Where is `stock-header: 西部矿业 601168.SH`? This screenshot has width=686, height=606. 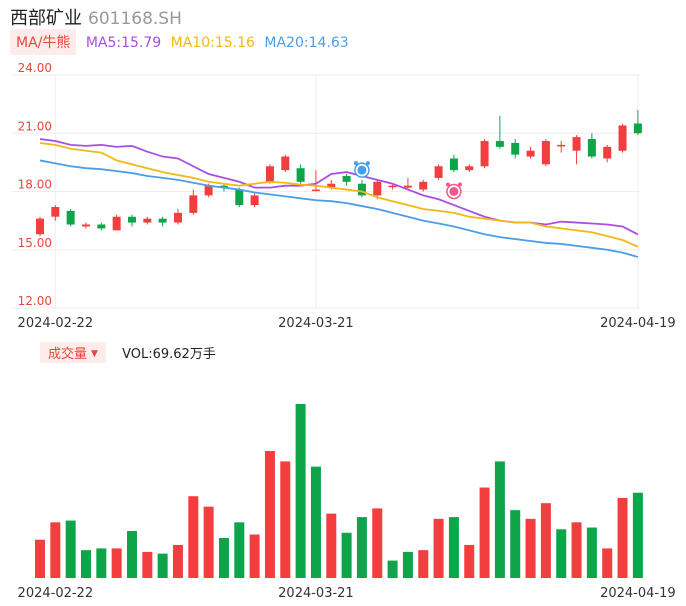
stock-header: 西部矿业 601168.SH is located at coordinates (96, 16).